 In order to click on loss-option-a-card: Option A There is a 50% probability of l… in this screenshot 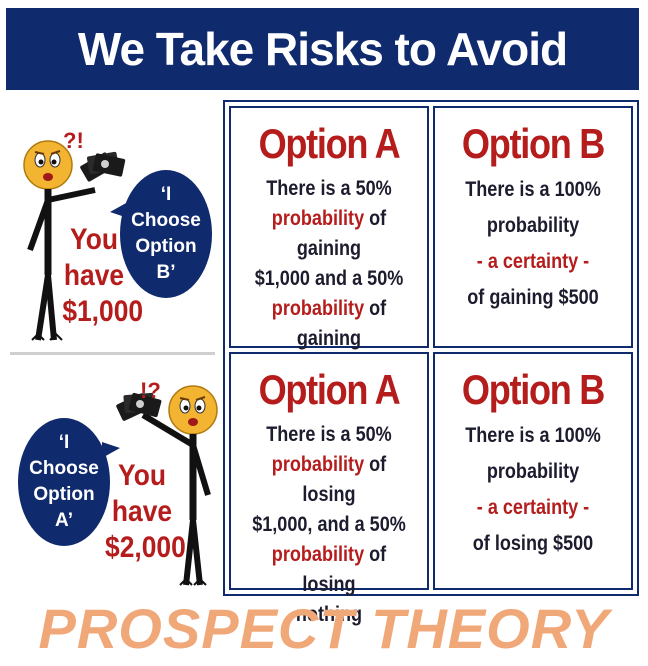, I will do `click(329, 489)`.